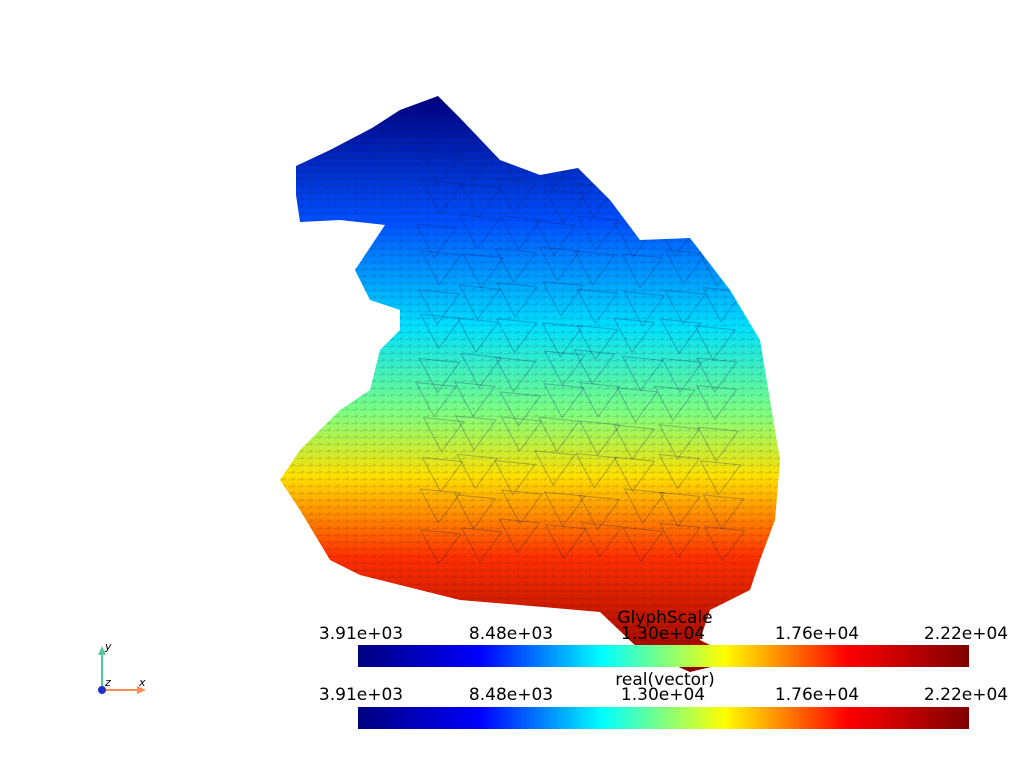  Describe the element at coordinates (966, 695) in the screenshot. I see `scalar-bar-2-tick-4: 2.22e+04` at that location.